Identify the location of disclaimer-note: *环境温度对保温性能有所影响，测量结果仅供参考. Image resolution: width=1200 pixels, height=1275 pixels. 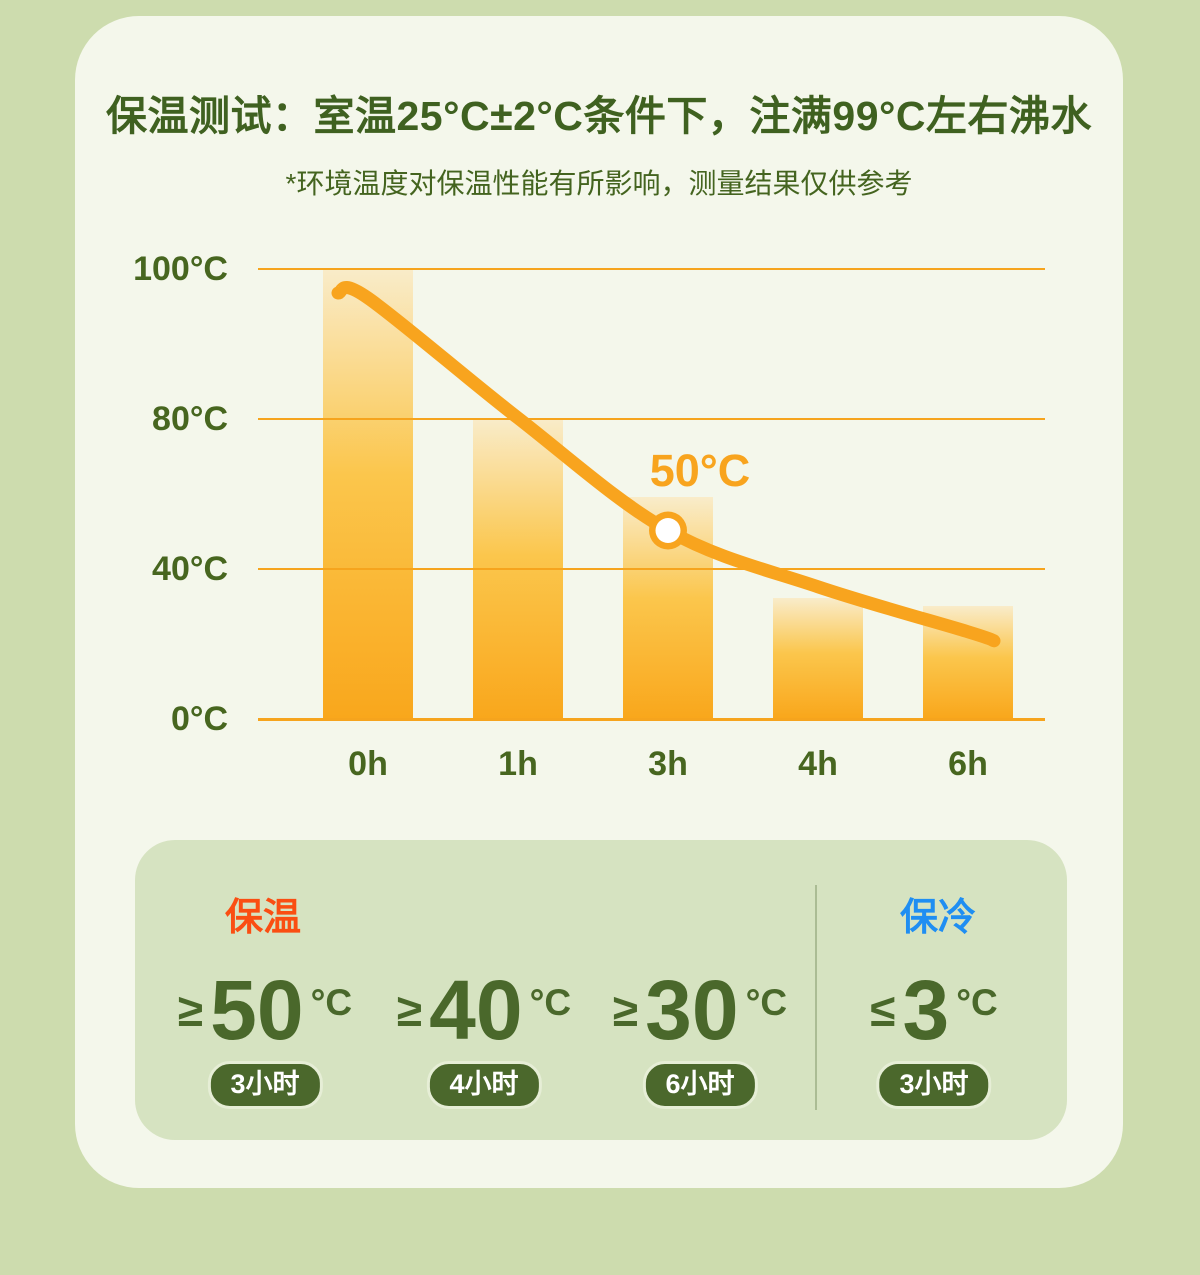
(599, 183).